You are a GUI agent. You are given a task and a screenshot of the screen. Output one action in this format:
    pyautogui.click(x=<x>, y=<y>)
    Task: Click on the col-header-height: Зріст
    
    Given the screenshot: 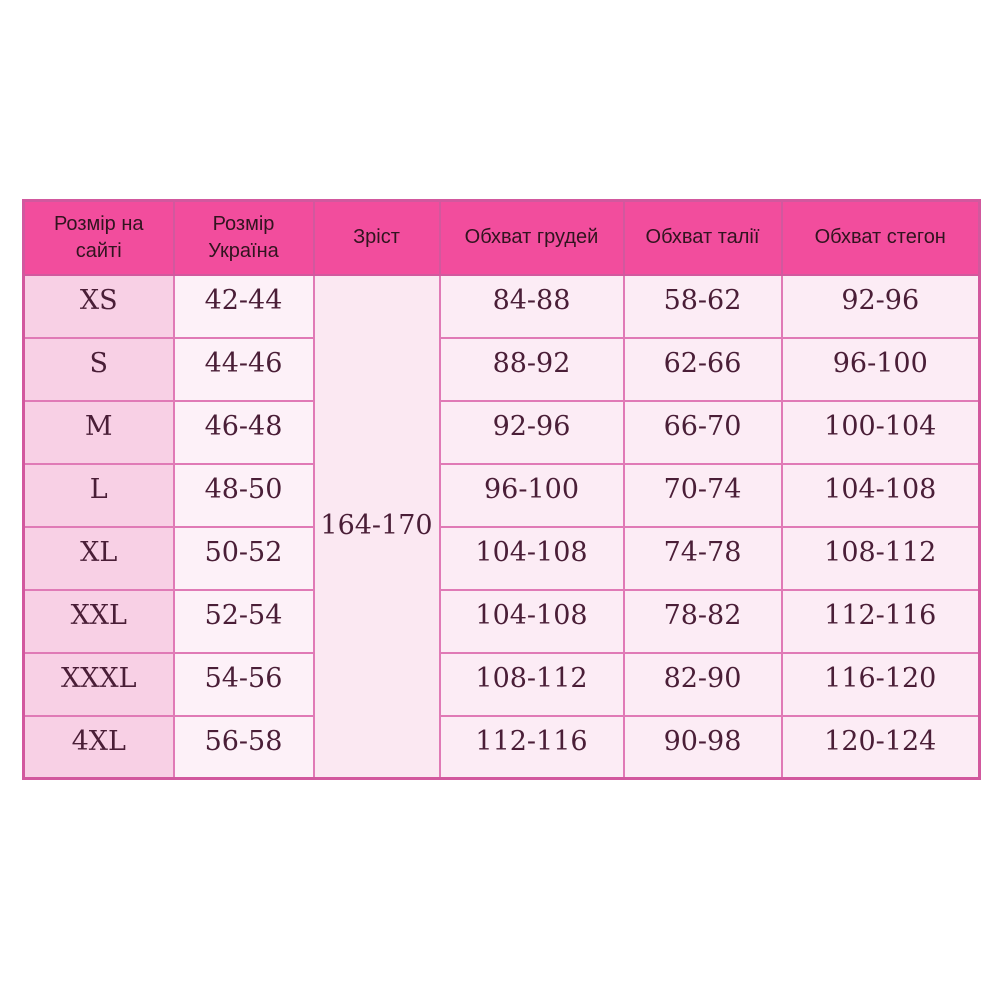 What is the action you would take?
    pyautogui.click(x=376, y=237)
    